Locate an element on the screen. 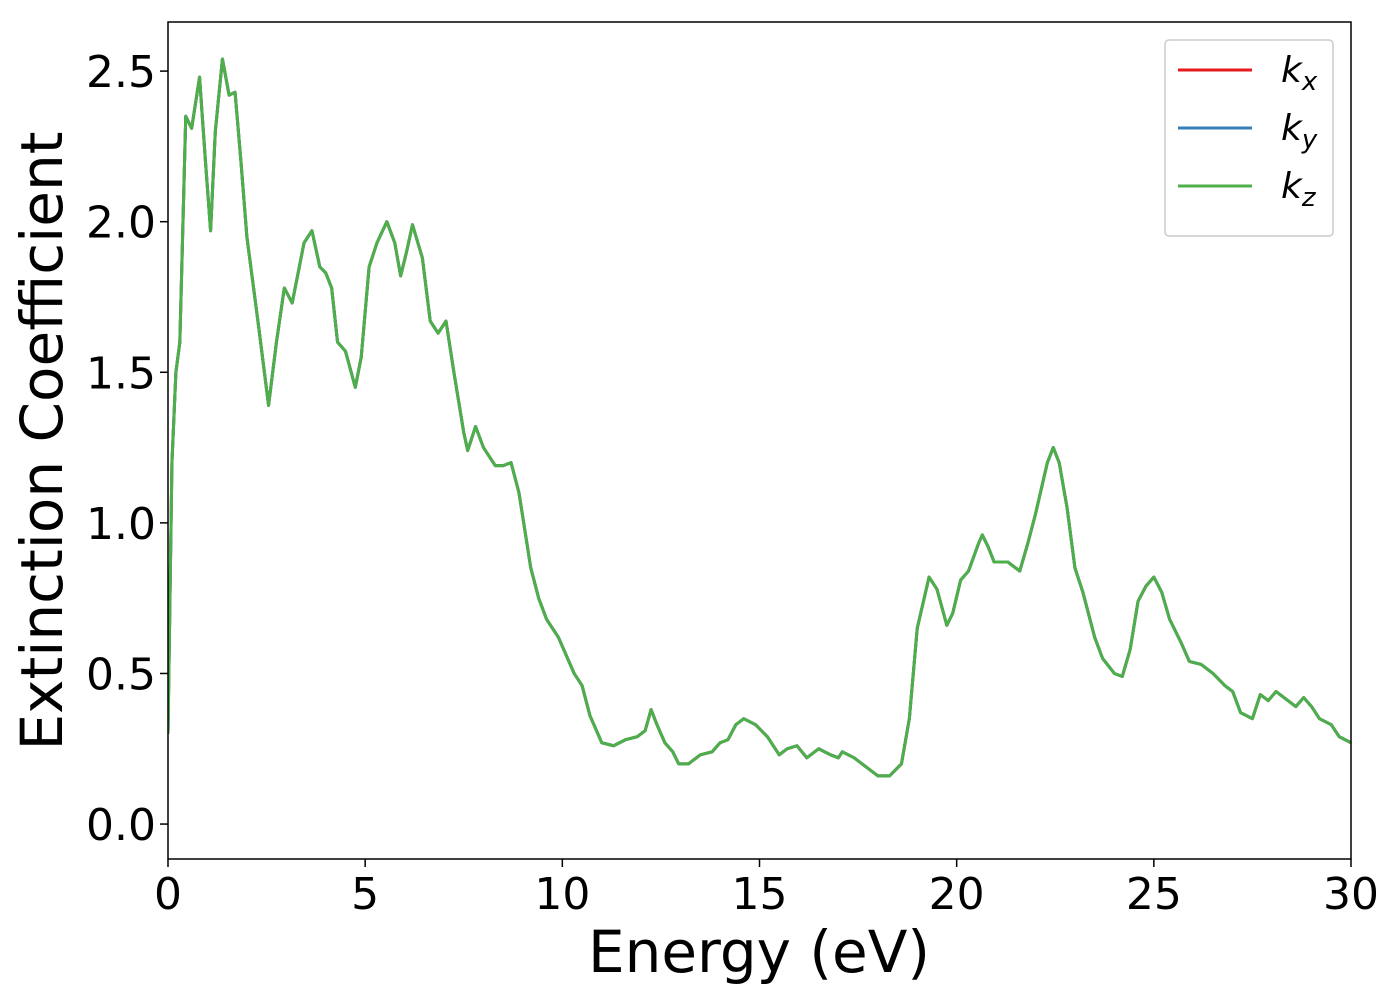 This screenshot has height=1000, width=1400. x-tick-label: 15 is located at coordinates (760, 894).